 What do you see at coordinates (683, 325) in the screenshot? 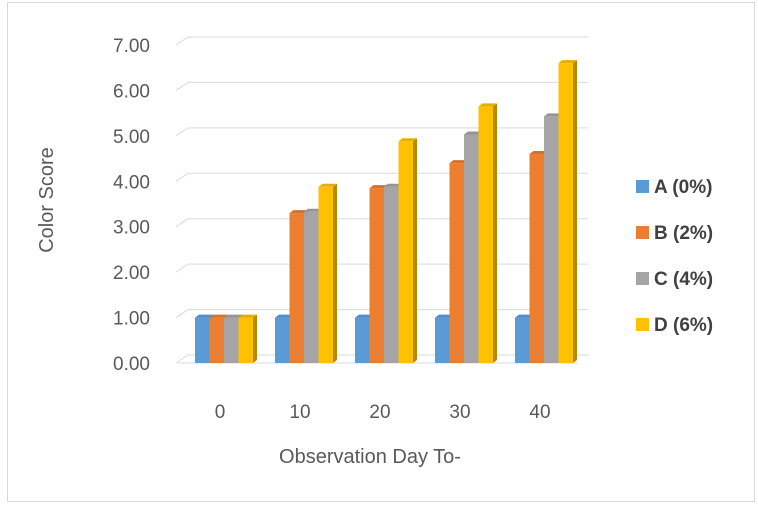
I see `legend-label: D (6%)` at bounding box center [683, 325].